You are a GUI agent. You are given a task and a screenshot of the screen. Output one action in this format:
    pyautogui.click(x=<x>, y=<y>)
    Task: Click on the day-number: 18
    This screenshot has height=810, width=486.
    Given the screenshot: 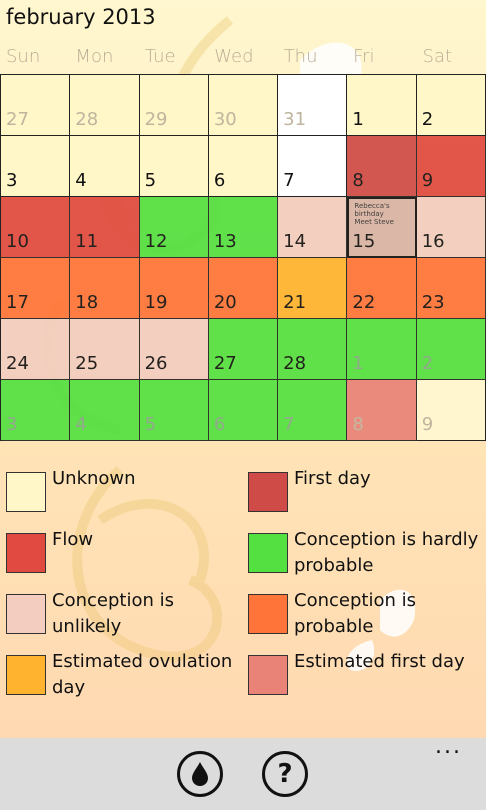 What is the action you would take?
    pyautogui.click(x=87, y=302)
    